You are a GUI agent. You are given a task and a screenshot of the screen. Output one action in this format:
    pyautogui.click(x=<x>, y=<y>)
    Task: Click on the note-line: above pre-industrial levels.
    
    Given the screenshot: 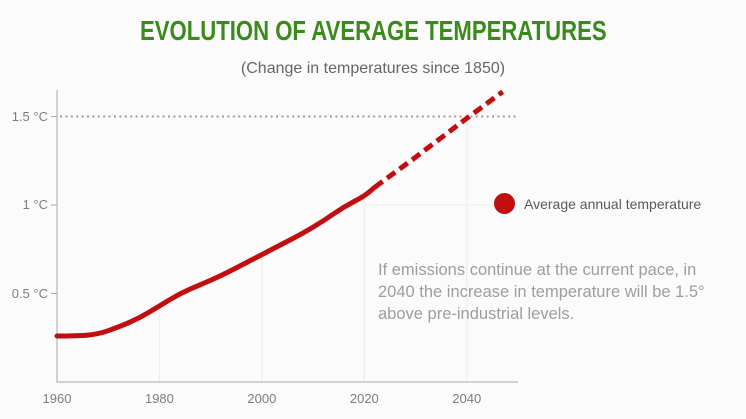 What is the action you would take?
    pyautogui.click(x=476, y=314)
    